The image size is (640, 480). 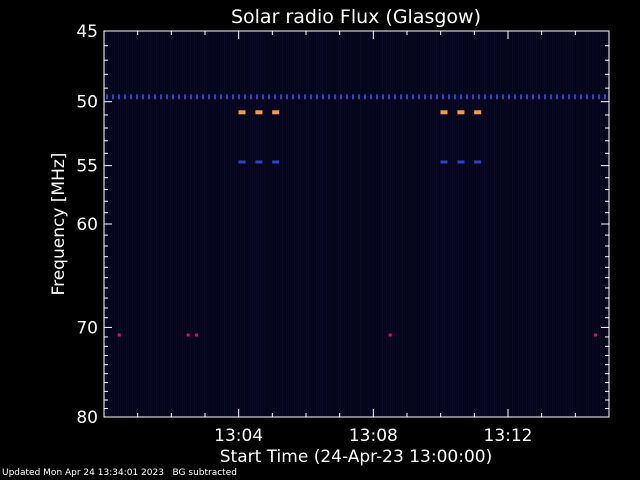 What do you see at coordinates (204, 473) in the screenshot?
I see `bg-note: BG subtracted` at bounding box center [204, 473].